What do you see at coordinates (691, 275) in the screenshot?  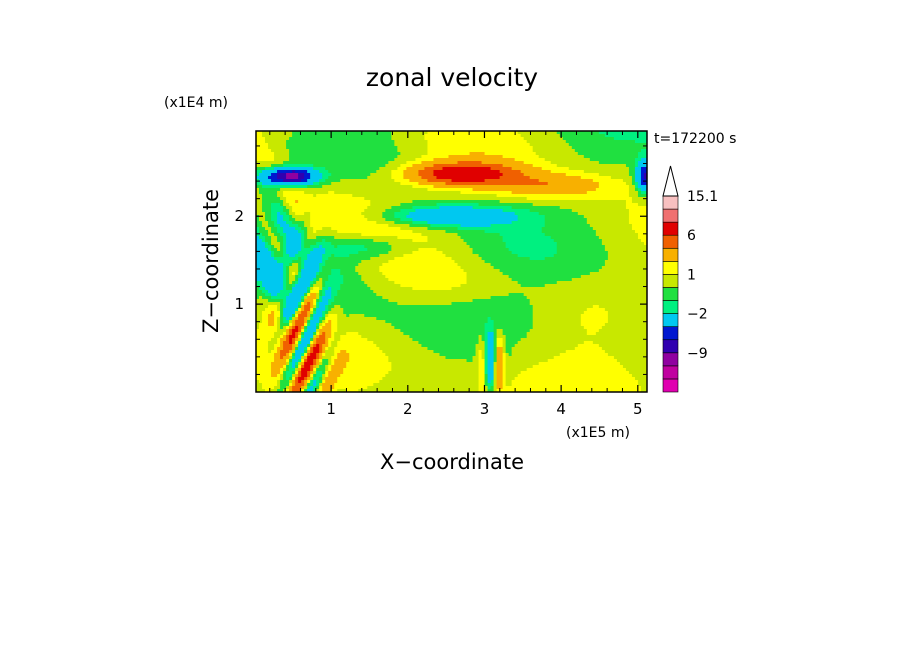 I see `colorbar-label: 1` at bounding box center [691, 275].